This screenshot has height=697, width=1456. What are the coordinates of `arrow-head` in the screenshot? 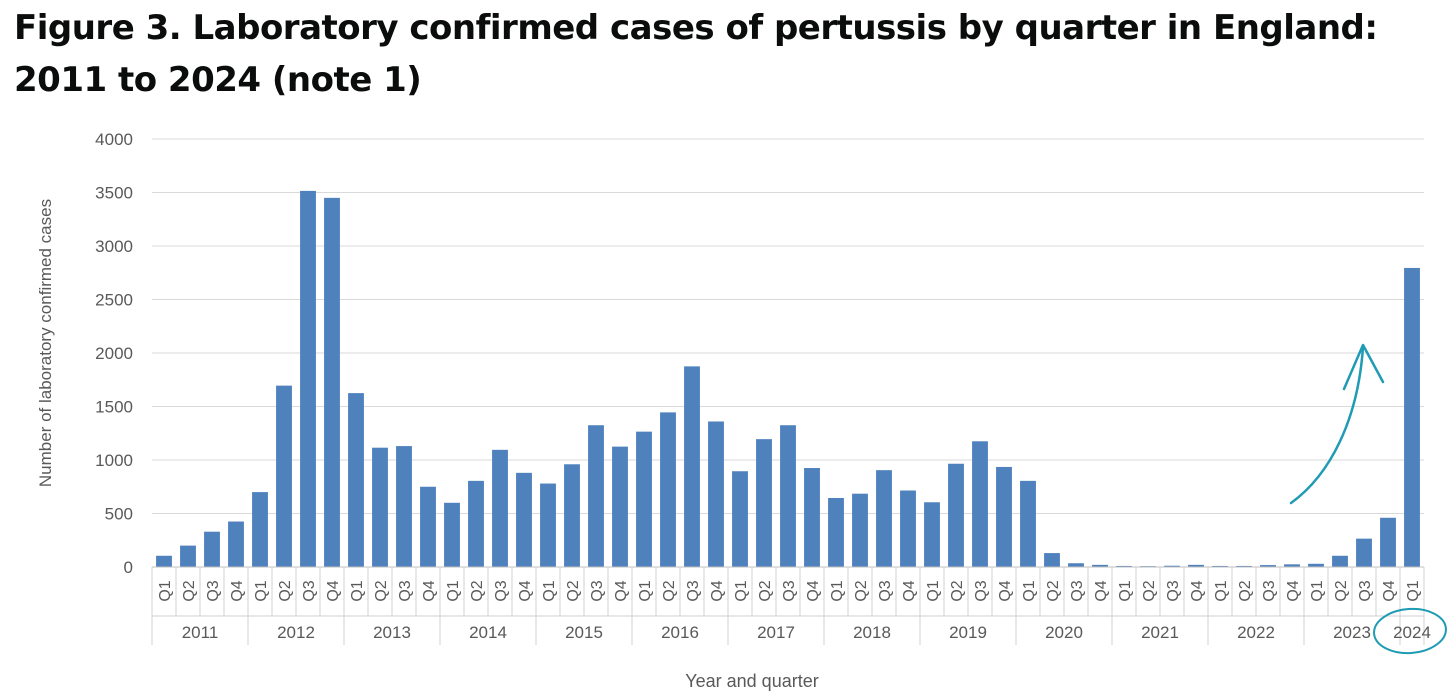 It's located at (1363, 367).